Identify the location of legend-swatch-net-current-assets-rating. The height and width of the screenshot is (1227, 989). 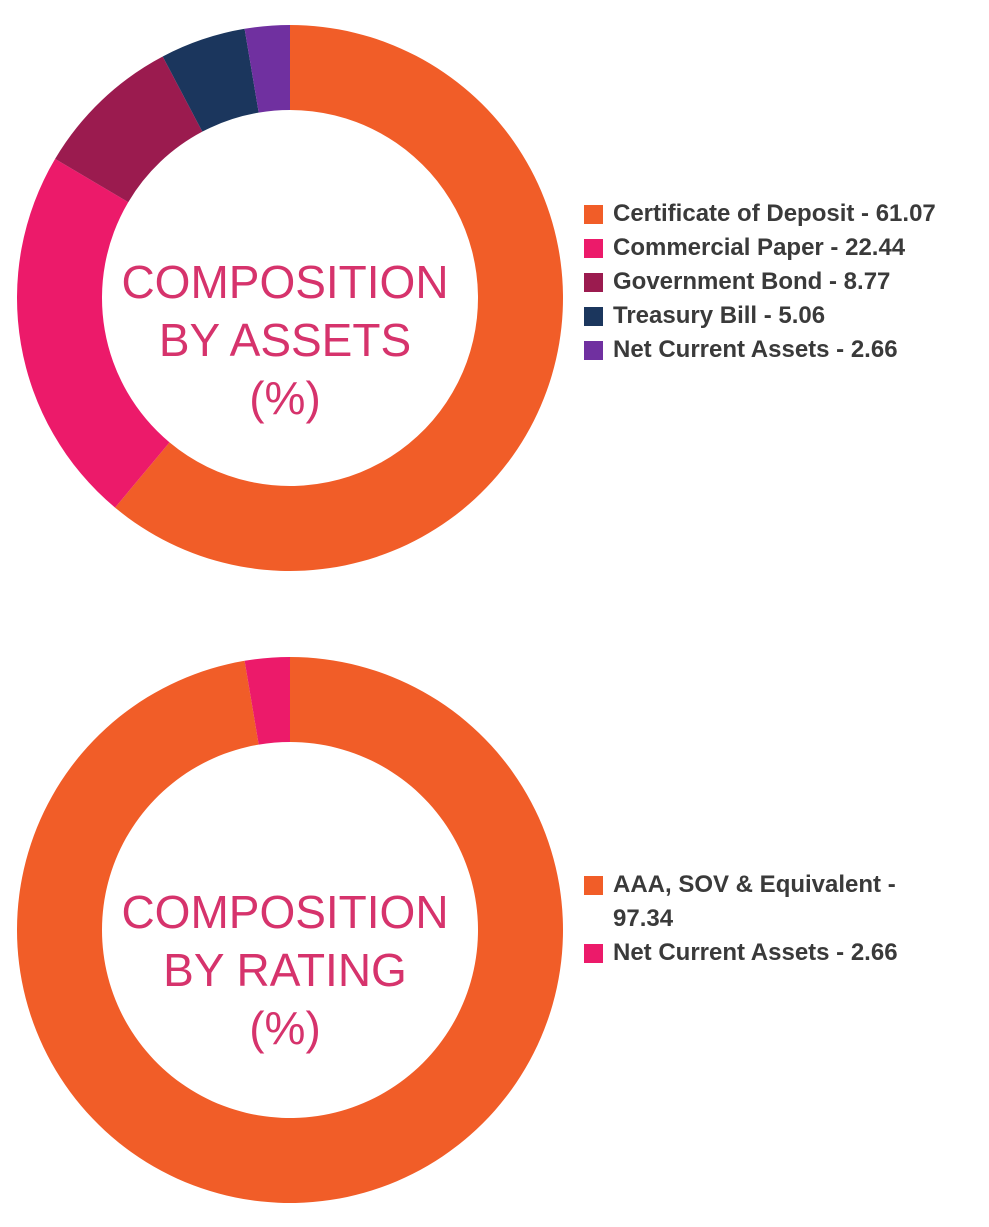
(593, 953).